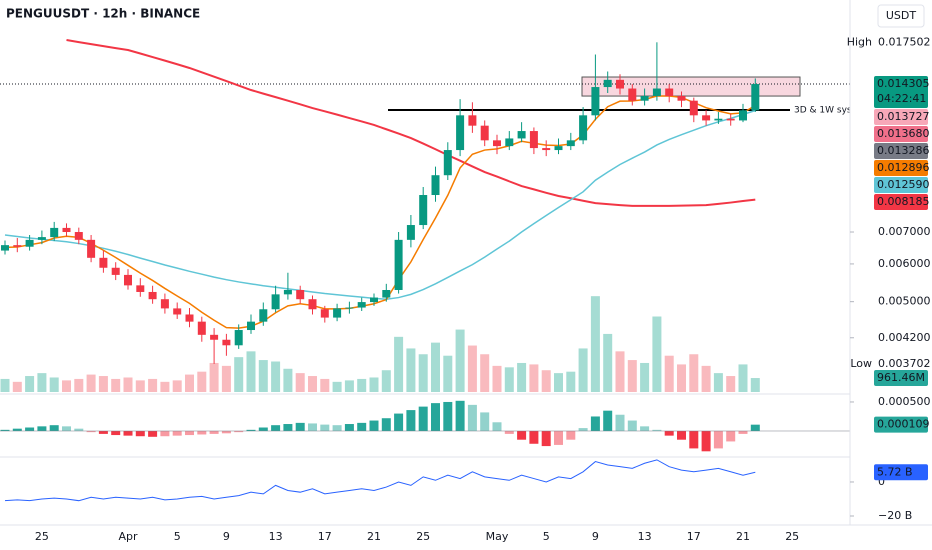 The height and width of the screenshot is (550, 932). Describe the element at coordinates (904, 231) in the screenshot. I see `y-tick-label: 0.007000` at that location.